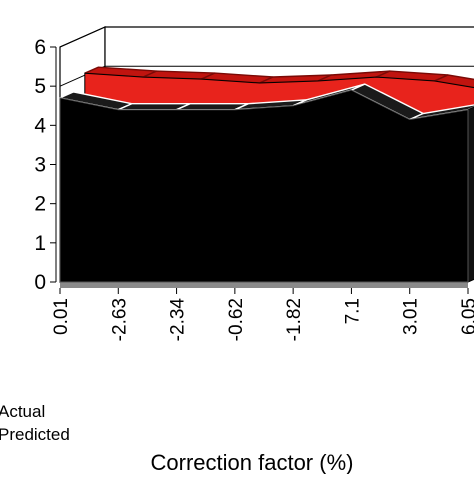  I want to click on x-tick-label: -0.62, so click(236, 319).